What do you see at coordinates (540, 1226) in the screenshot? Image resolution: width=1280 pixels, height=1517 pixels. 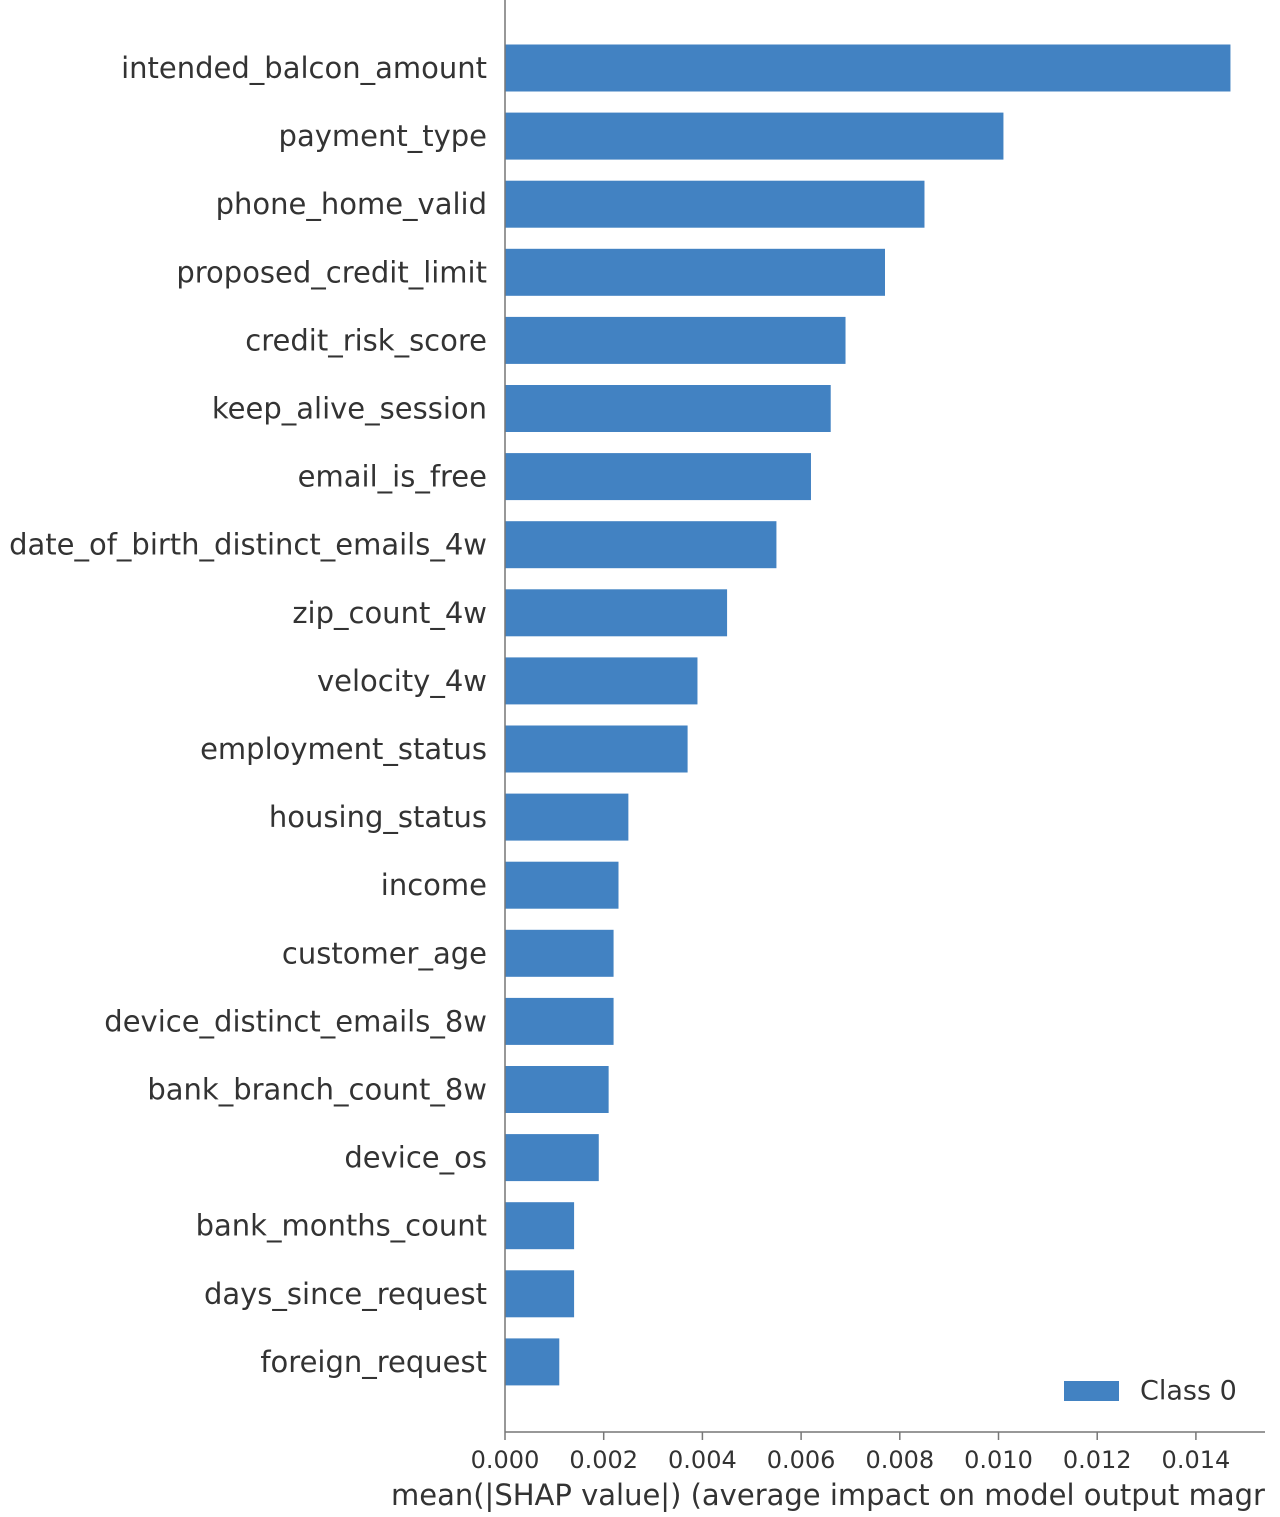 I see `bar-bank_months_count` at bounding box center [540, 1226].